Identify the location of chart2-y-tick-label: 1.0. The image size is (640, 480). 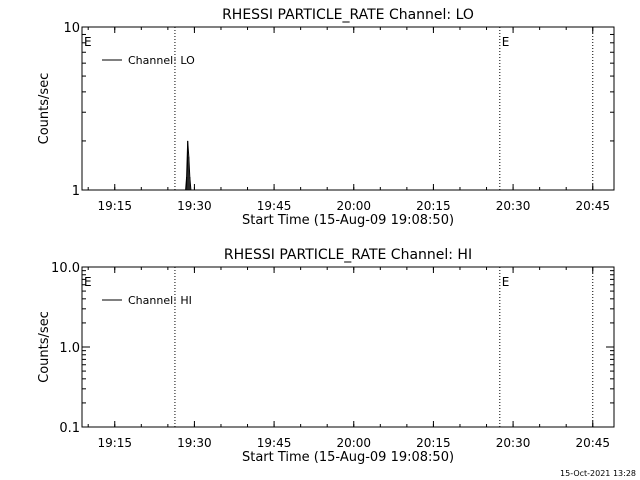
(69, 348).